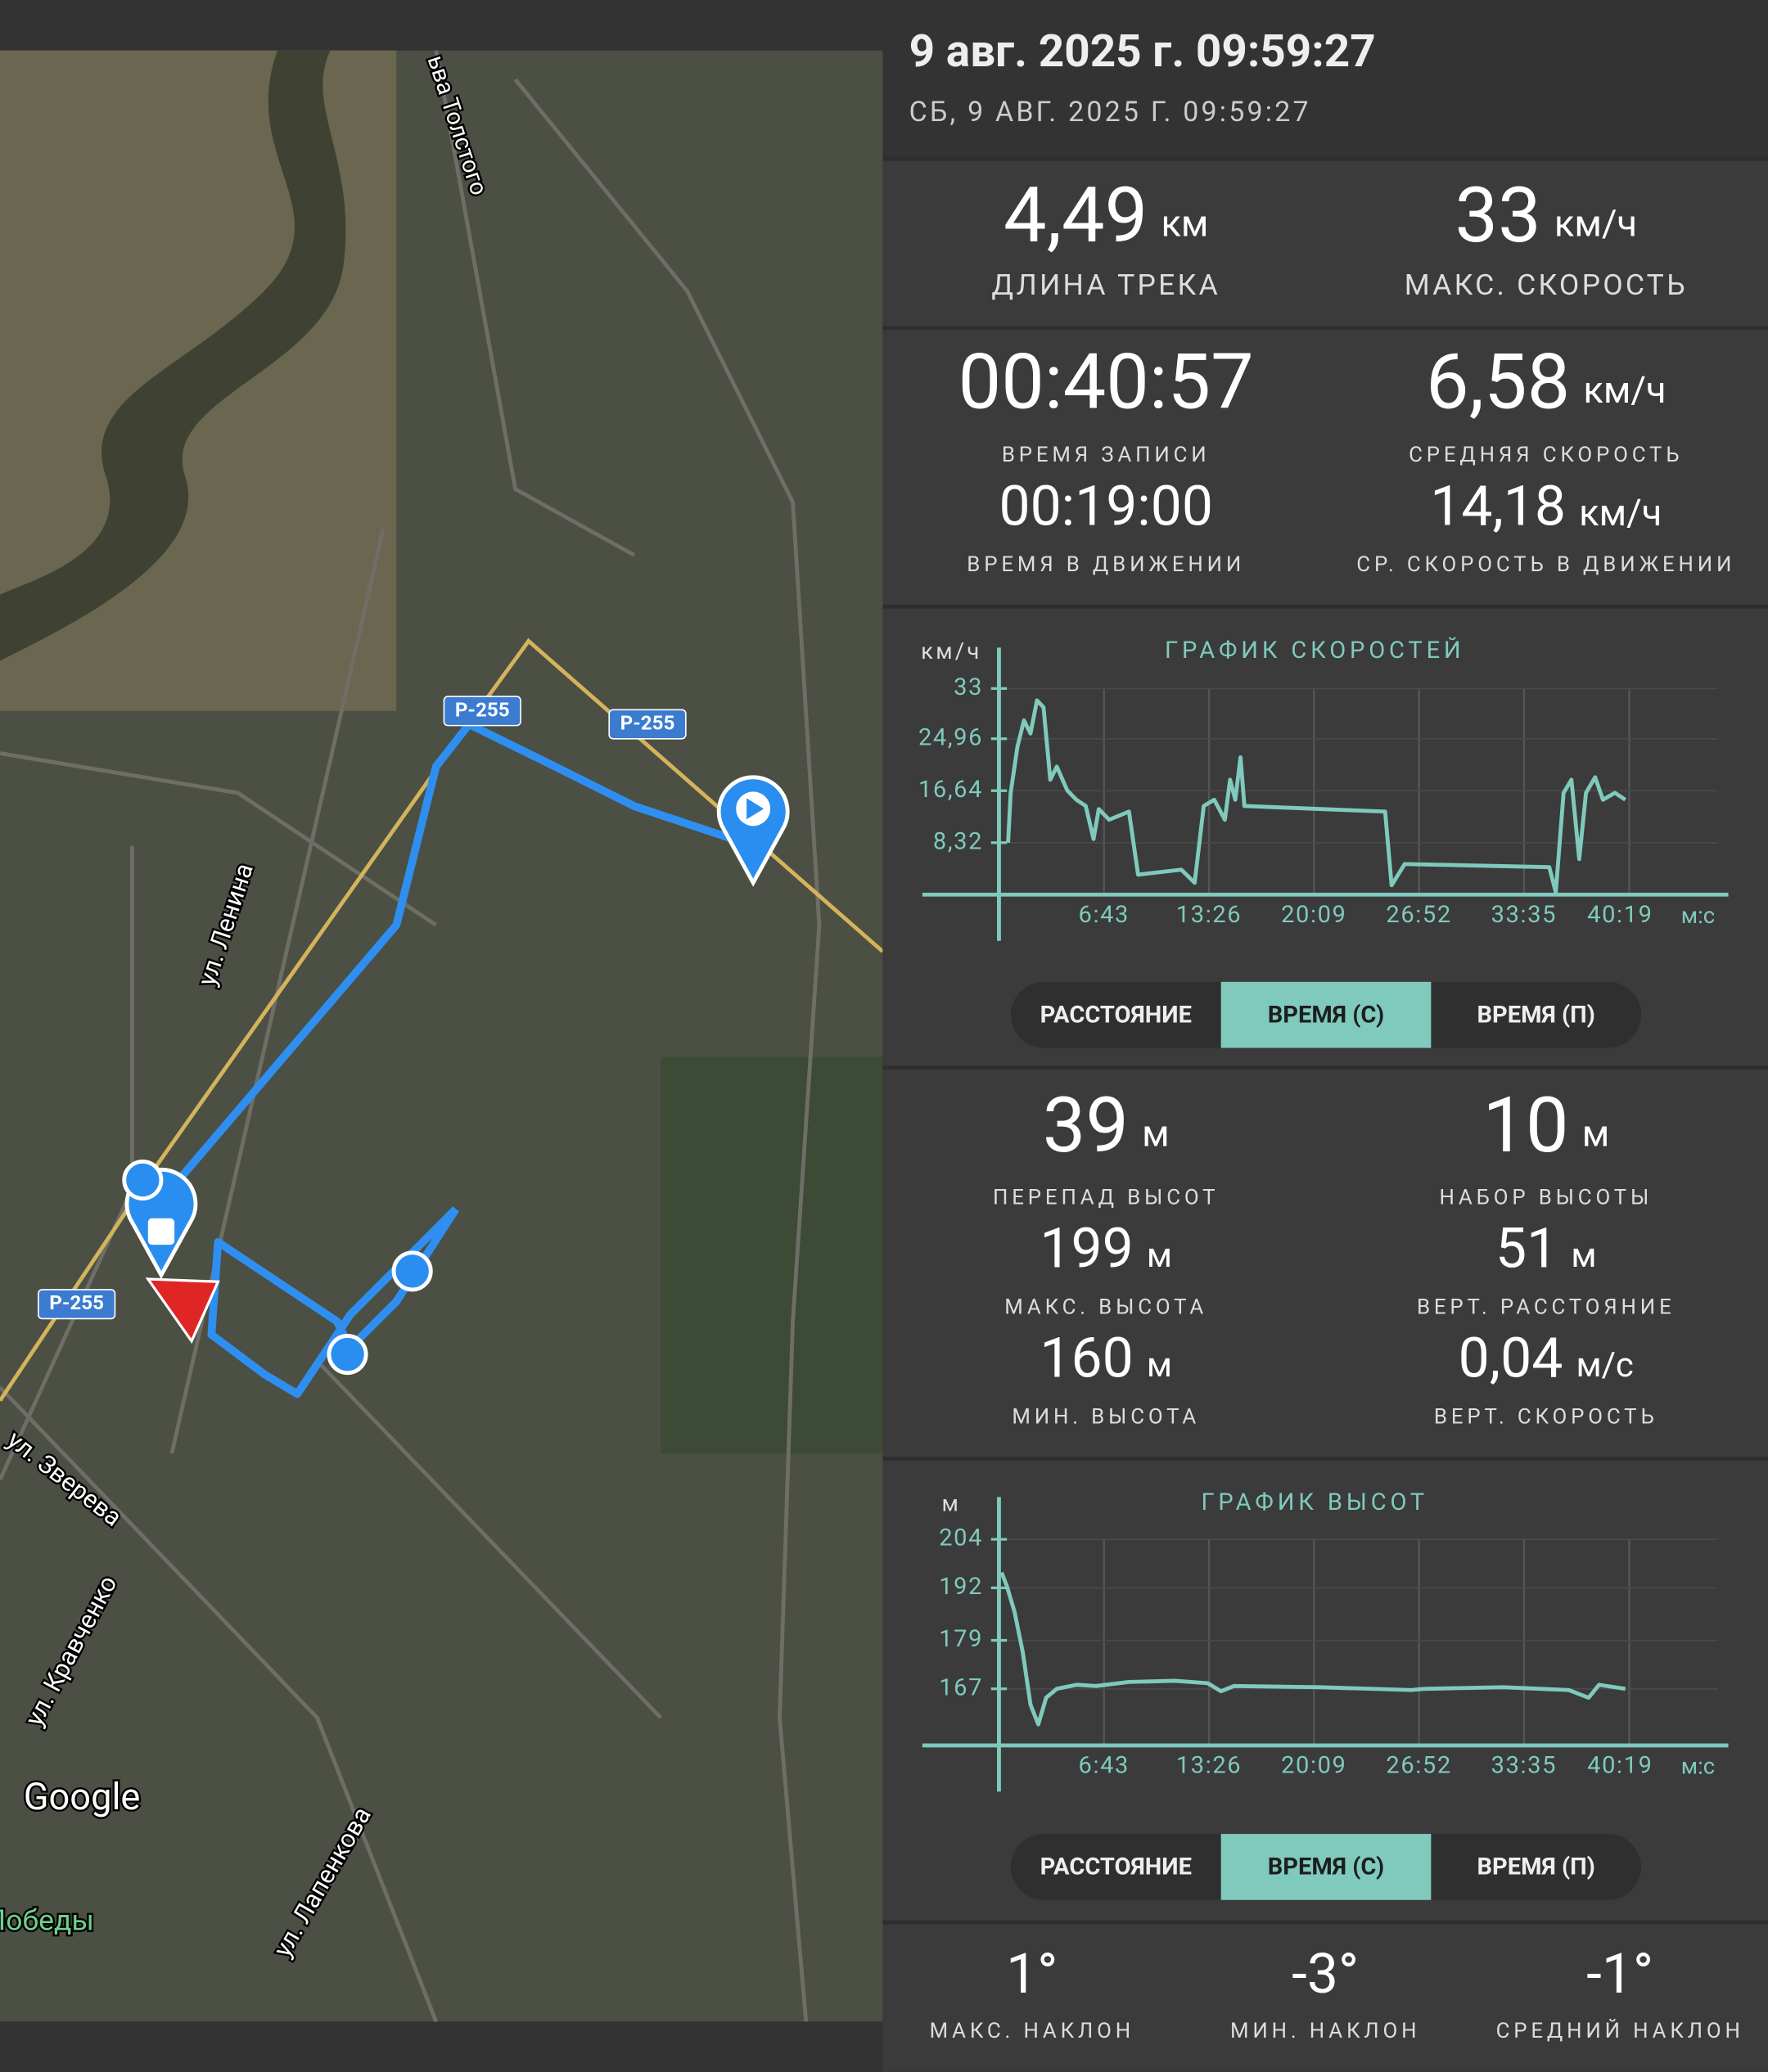  I want to click on stat-number: -1°, so click(1620, 1974).